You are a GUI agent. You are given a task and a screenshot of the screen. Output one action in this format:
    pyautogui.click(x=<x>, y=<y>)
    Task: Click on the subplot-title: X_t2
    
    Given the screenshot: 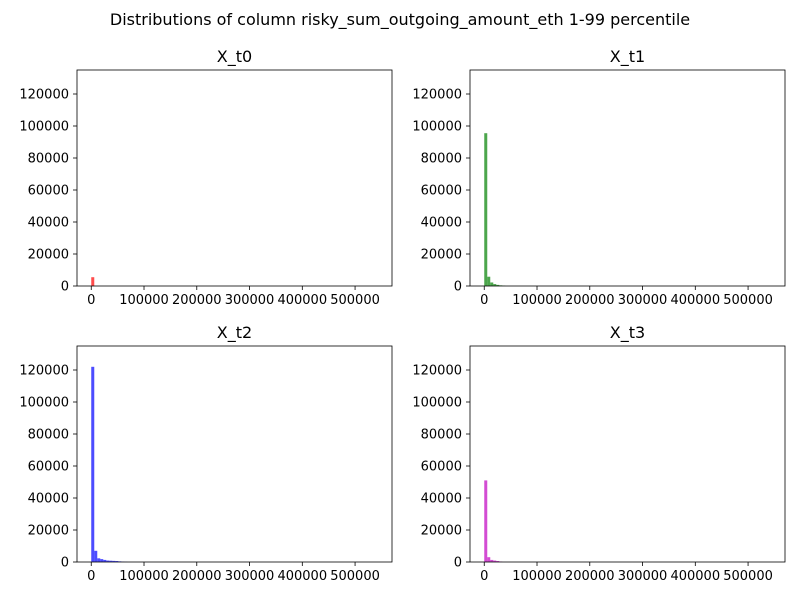 What is the action you would take?
    pyautogui.click(x=234, y=333)
    